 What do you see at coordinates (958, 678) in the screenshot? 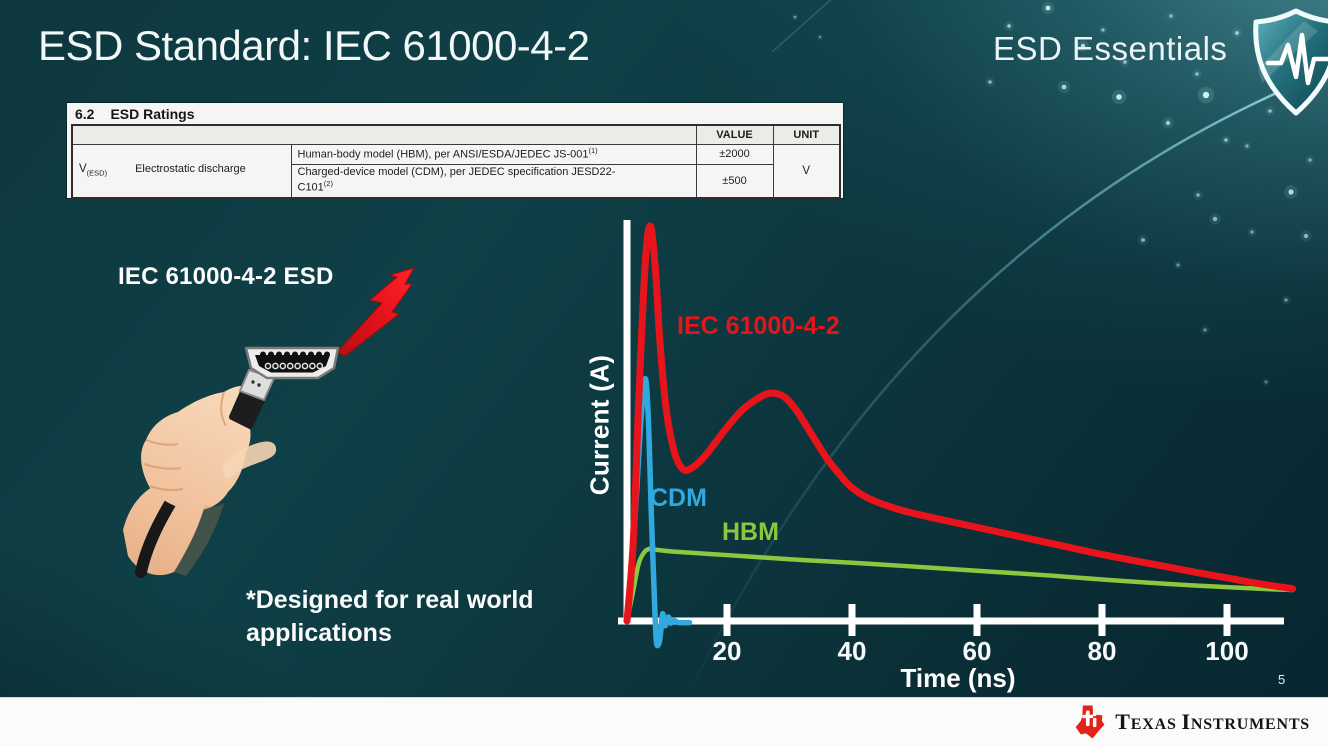
I see `x-axis-label: Time (ns)` at bounding box center [958, 678].